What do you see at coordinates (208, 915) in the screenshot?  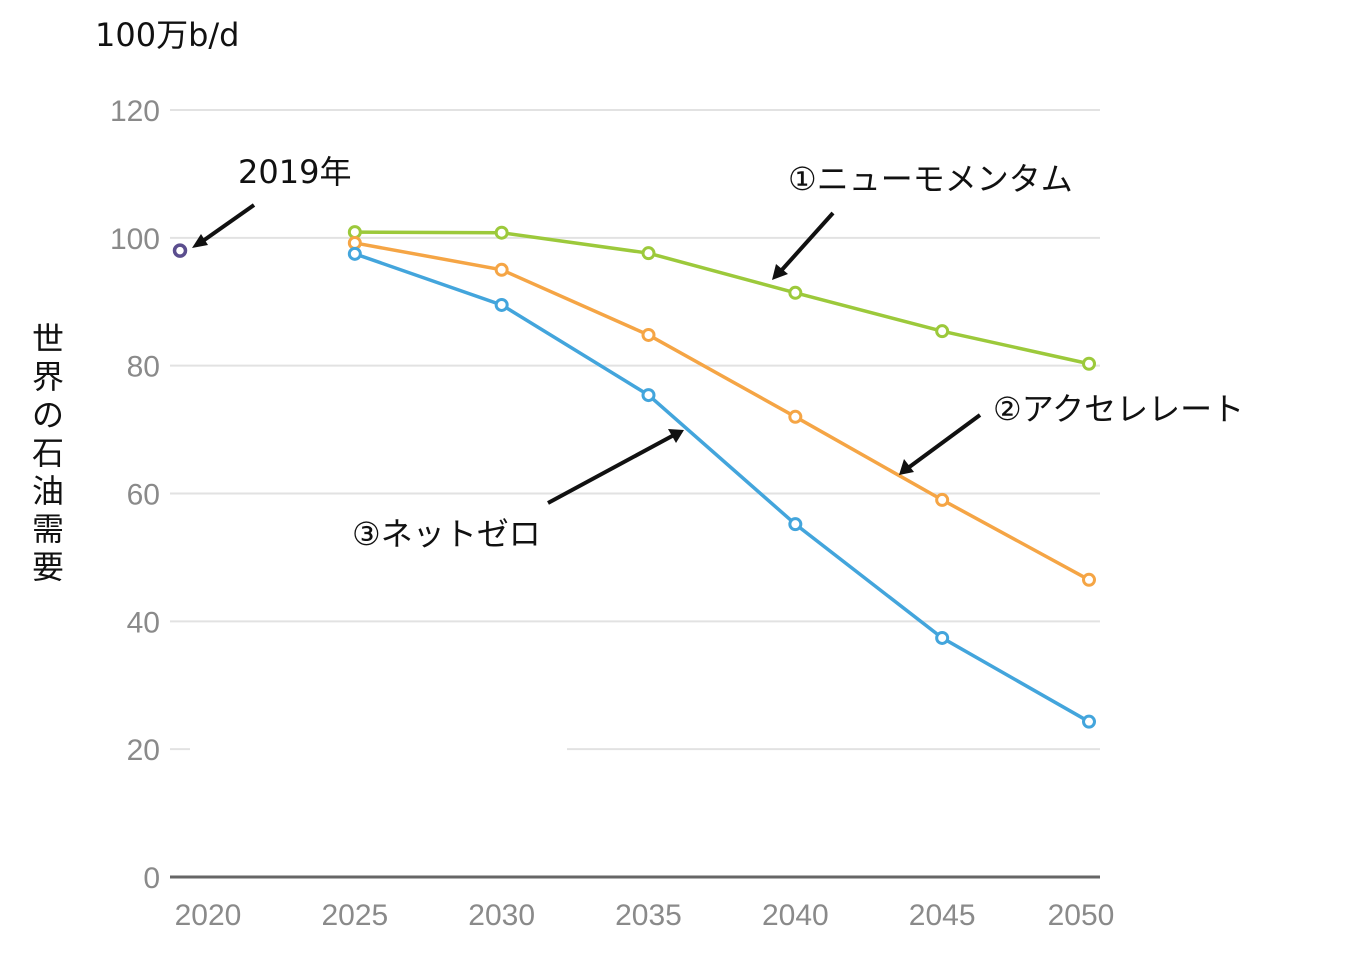 I see `x-tick-label: 2020` at bounding box center [208, 915].